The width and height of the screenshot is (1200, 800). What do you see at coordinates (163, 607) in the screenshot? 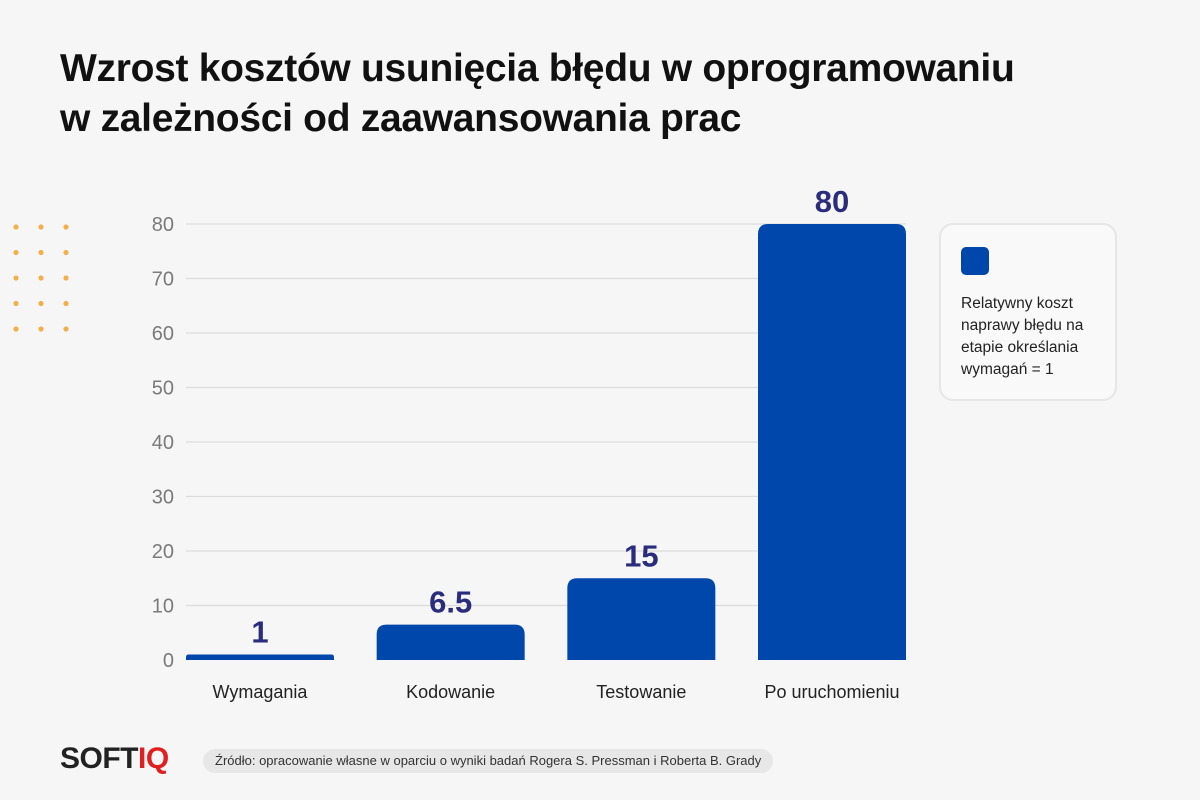
I see `y-tick-label: 10` at bounding box center [163, 607].